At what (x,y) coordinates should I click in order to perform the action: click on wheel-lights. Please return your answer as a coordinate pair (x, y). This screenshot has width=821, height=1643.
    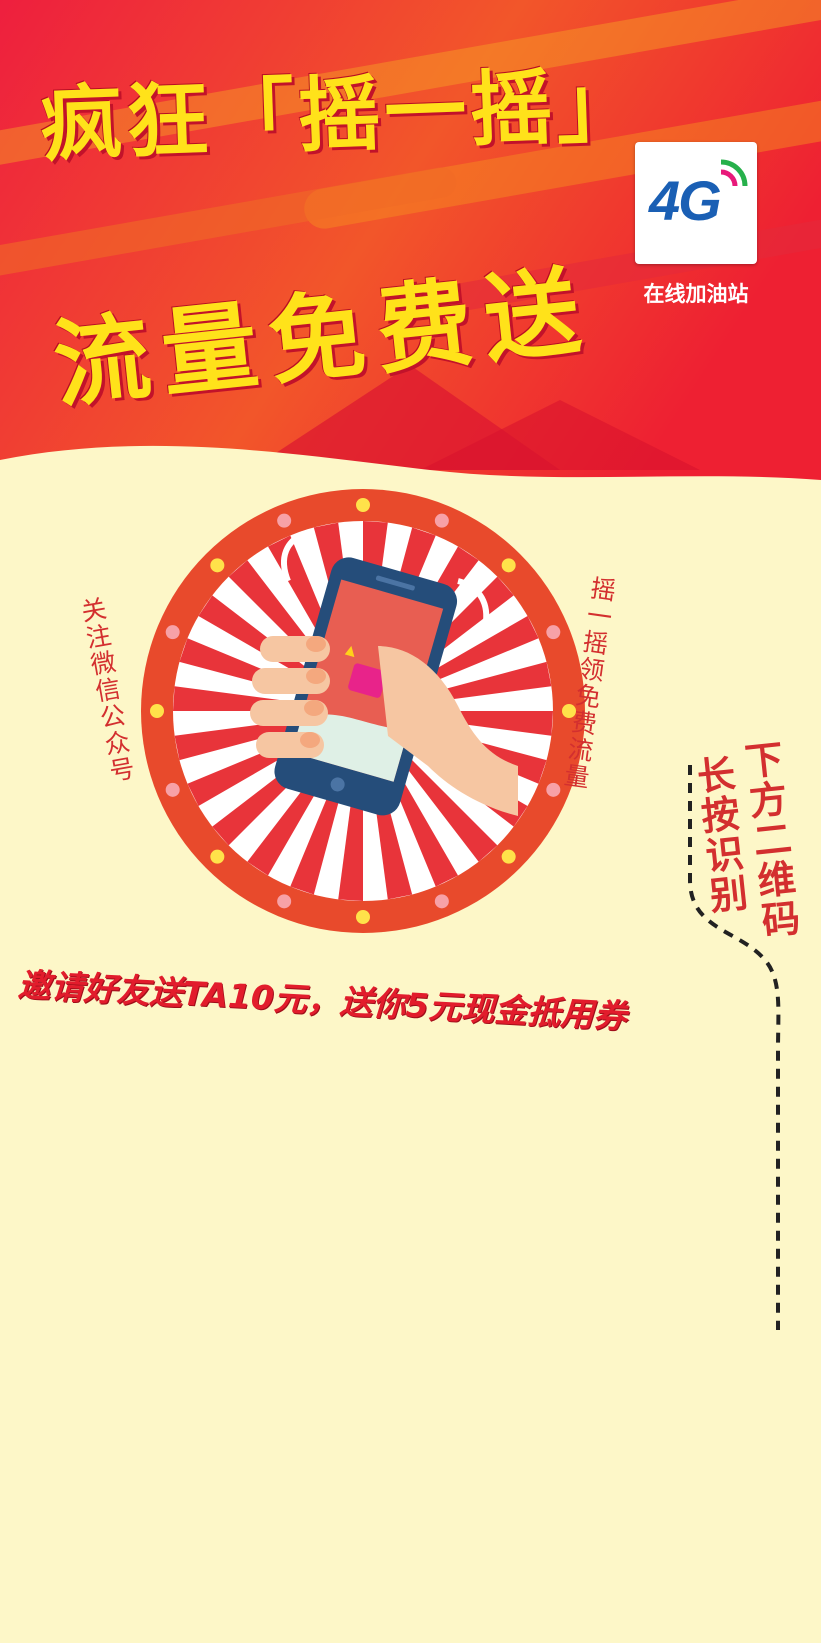
    Looking at the image, I should click on (363, 711).